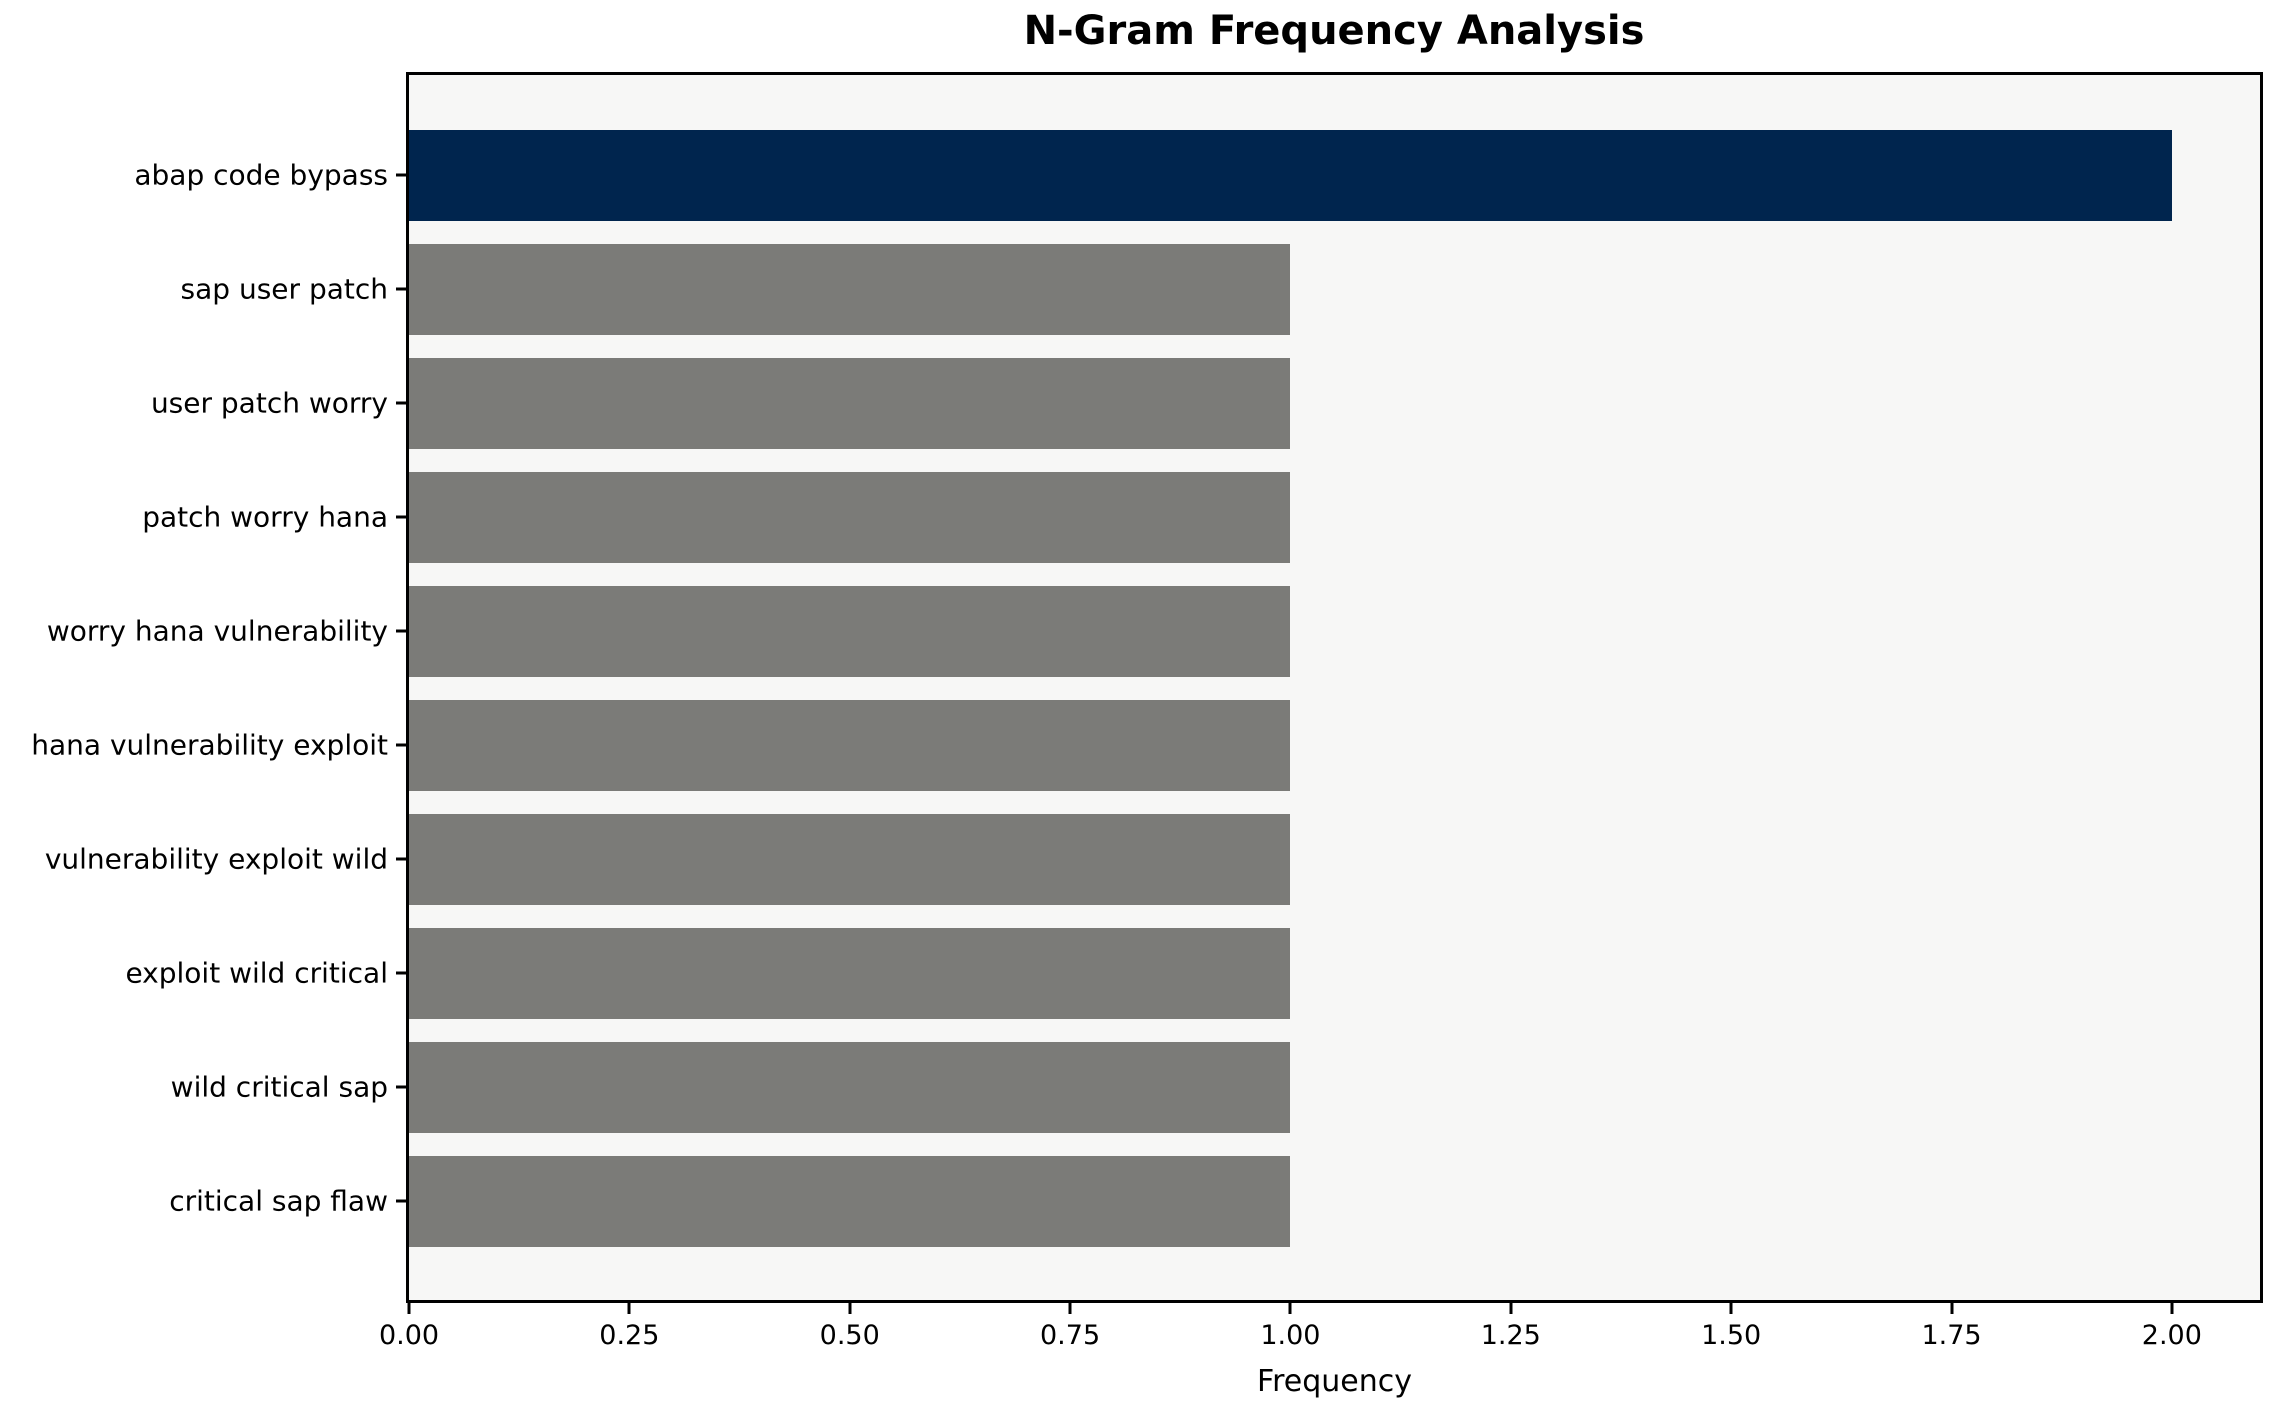 The image size is (2284, 1414). I want to click on x-tick-label: 0.50, so click(849, 1335).